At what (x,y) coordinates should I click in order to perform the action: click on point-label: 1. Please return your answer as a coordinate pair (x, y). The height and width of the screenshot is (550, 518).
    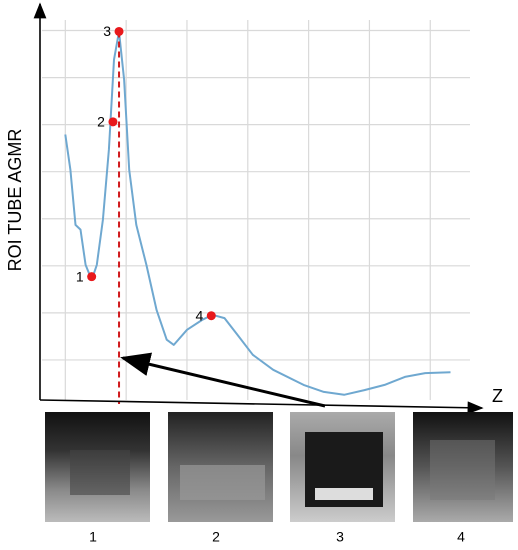
    Looking at the image, I should click on (80, 276).